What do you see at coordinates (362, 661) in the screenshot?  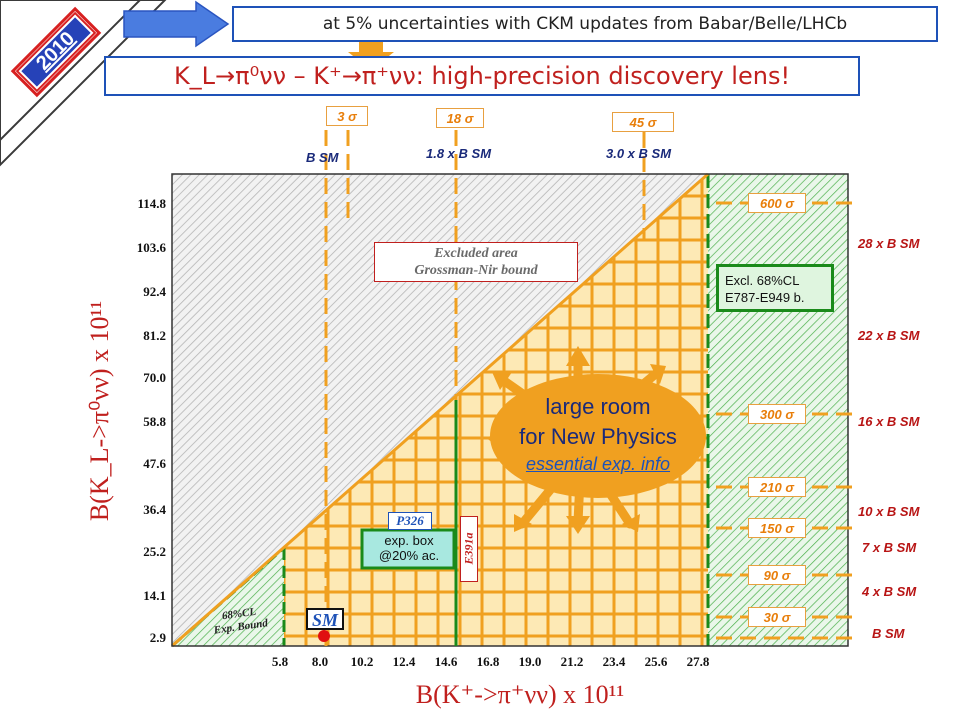 I see `x-tick-label: 10.2` at bounding box center [362, 661].